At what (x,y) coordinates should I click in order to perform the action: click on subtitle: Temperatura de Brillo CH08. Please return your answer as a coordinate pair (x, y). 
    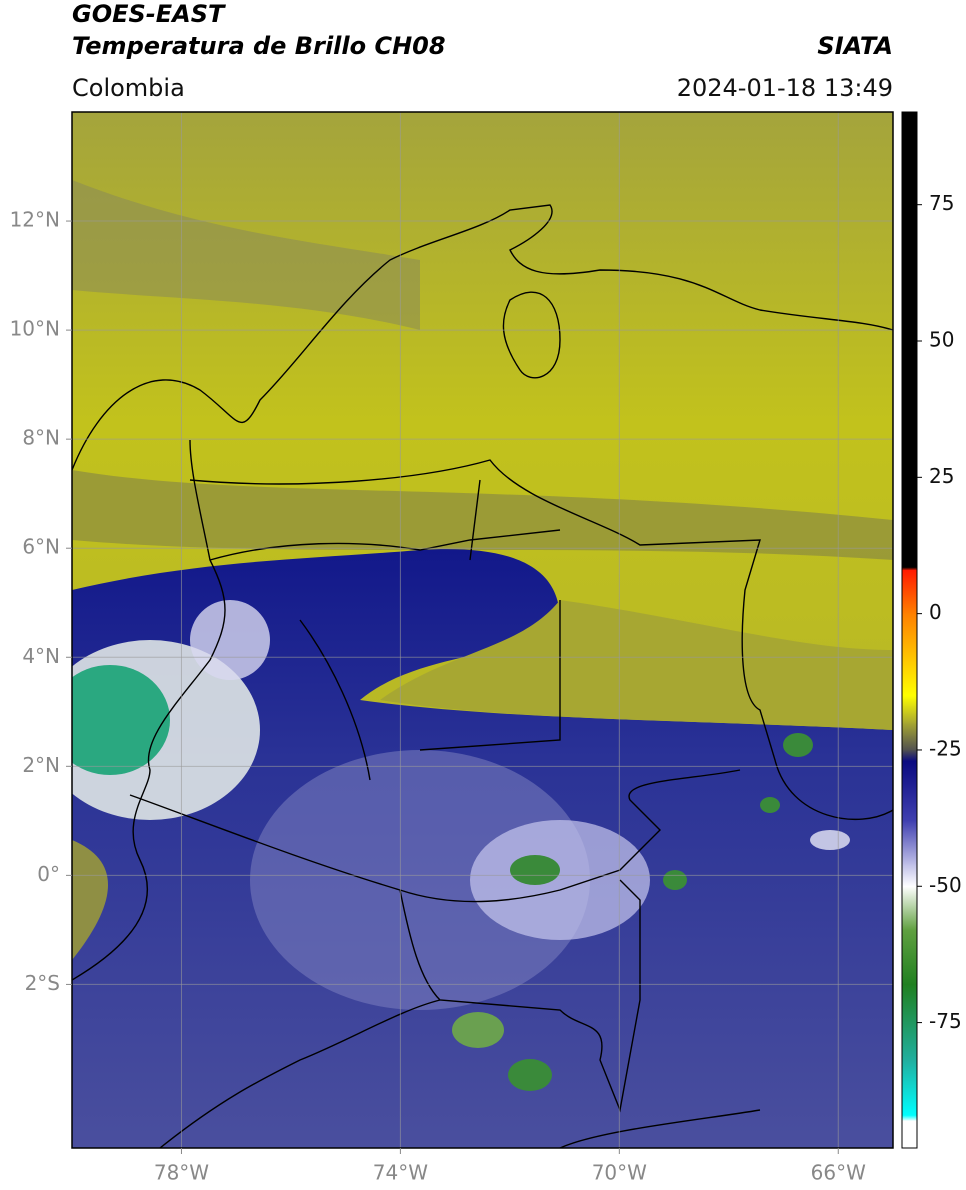
    Looking at the image, I should click on (259, 46).